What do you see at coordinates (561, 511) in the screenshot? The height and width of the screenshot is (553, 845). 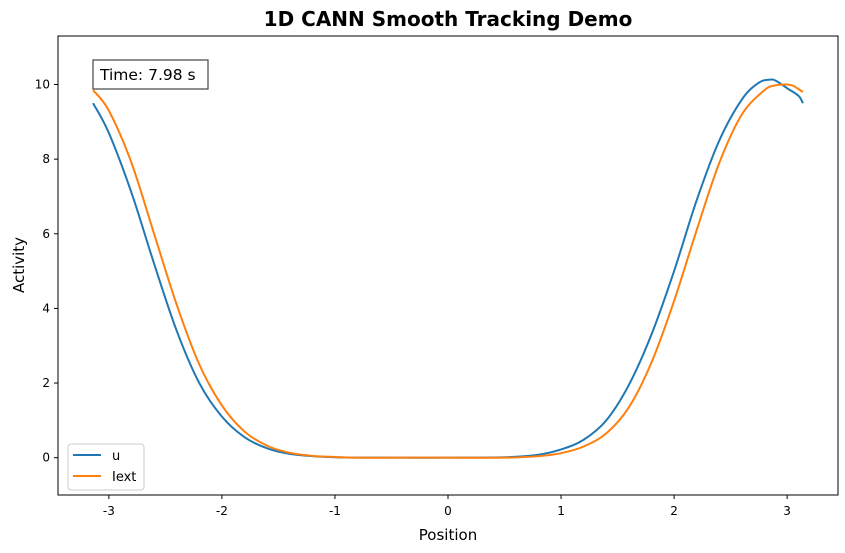 I see `x-tick-label: 1` at bounding box center [561, 511].